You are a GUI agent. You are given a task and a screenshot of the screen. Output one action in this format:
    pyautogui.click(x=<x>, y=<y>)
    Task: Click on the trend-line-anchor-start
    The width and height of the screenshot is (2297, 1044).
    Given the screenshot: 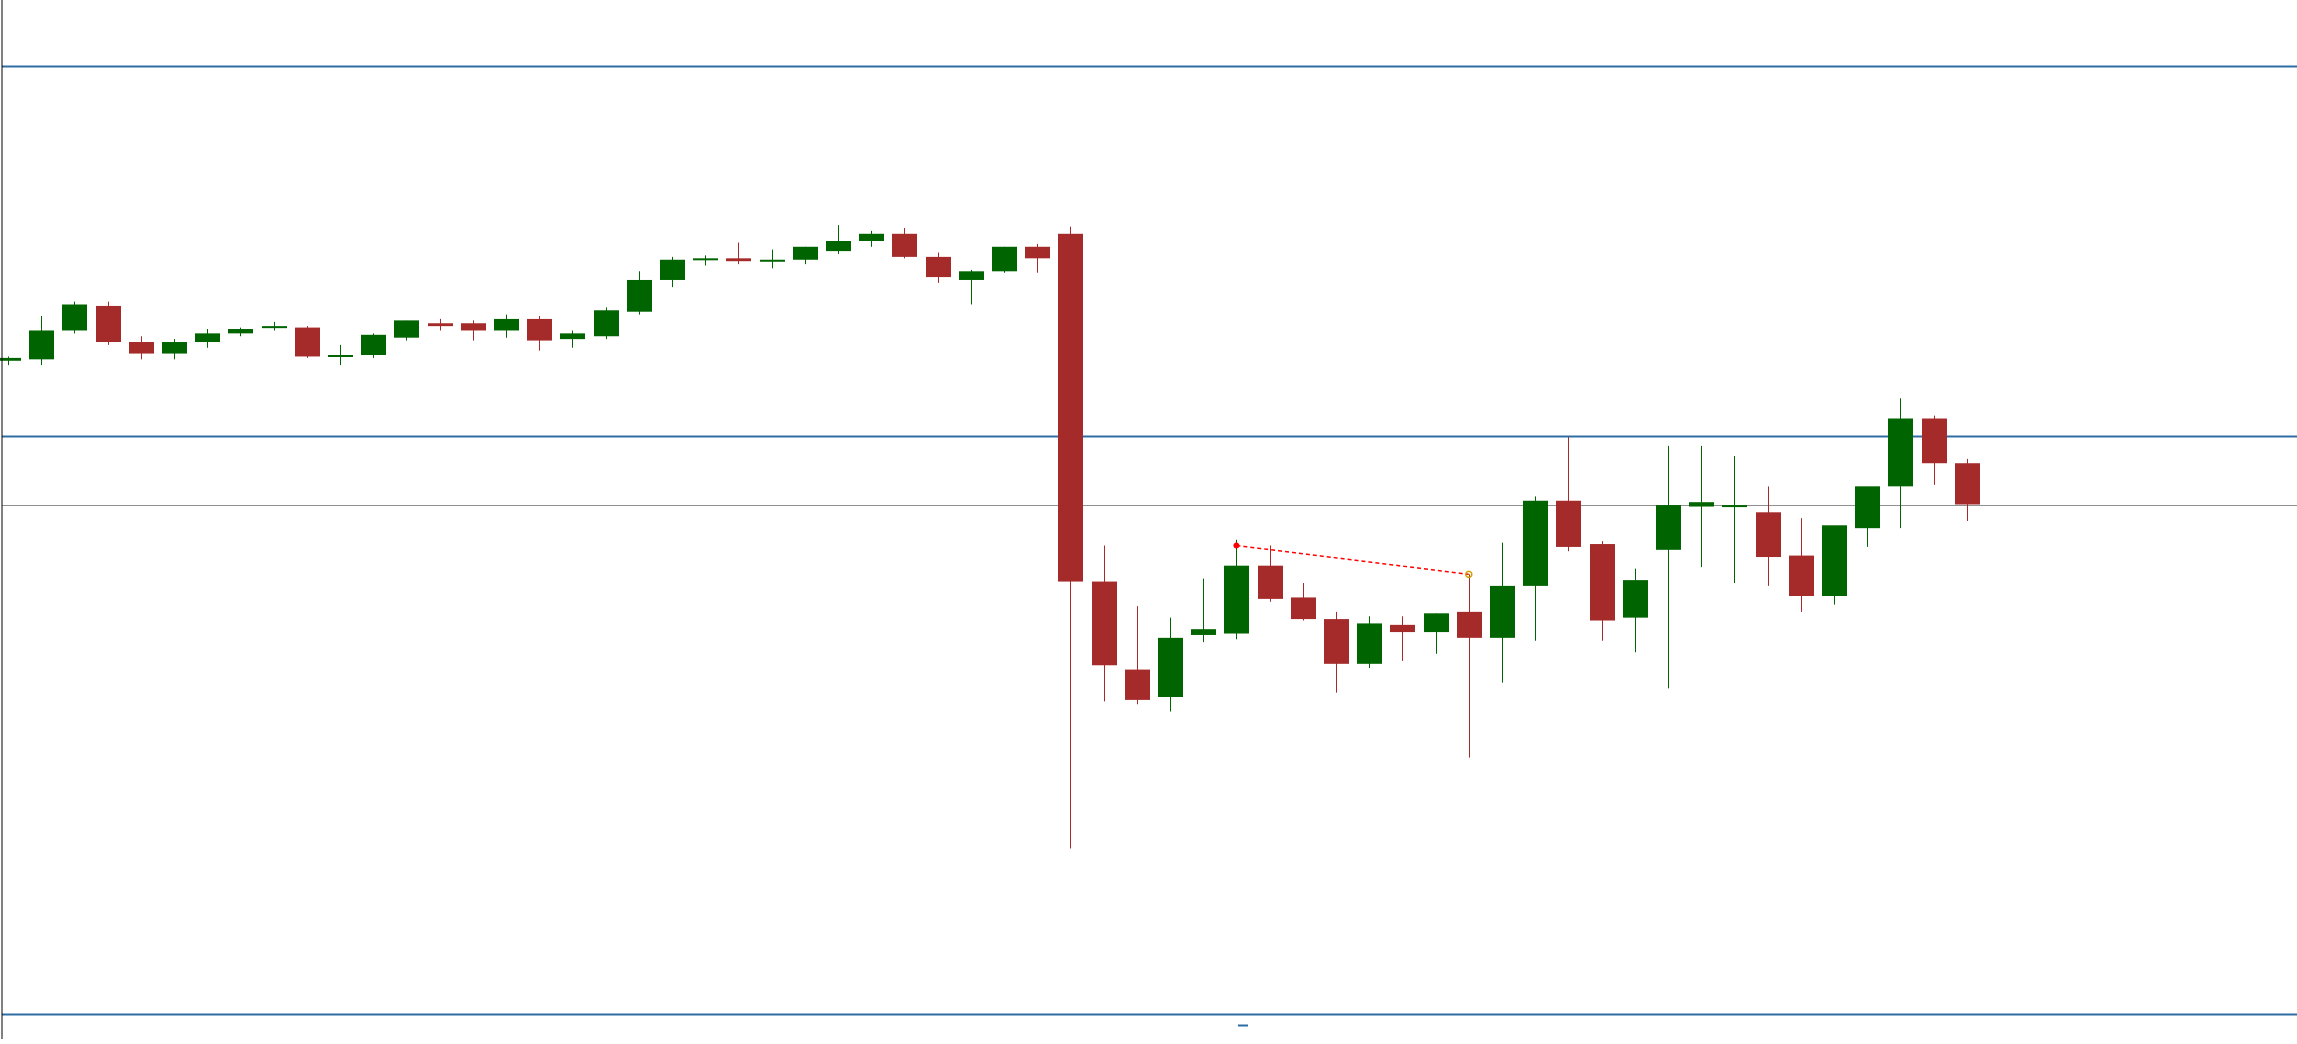 What is the action you would take?
    pyautogui.click(x=1236, y=545)
    